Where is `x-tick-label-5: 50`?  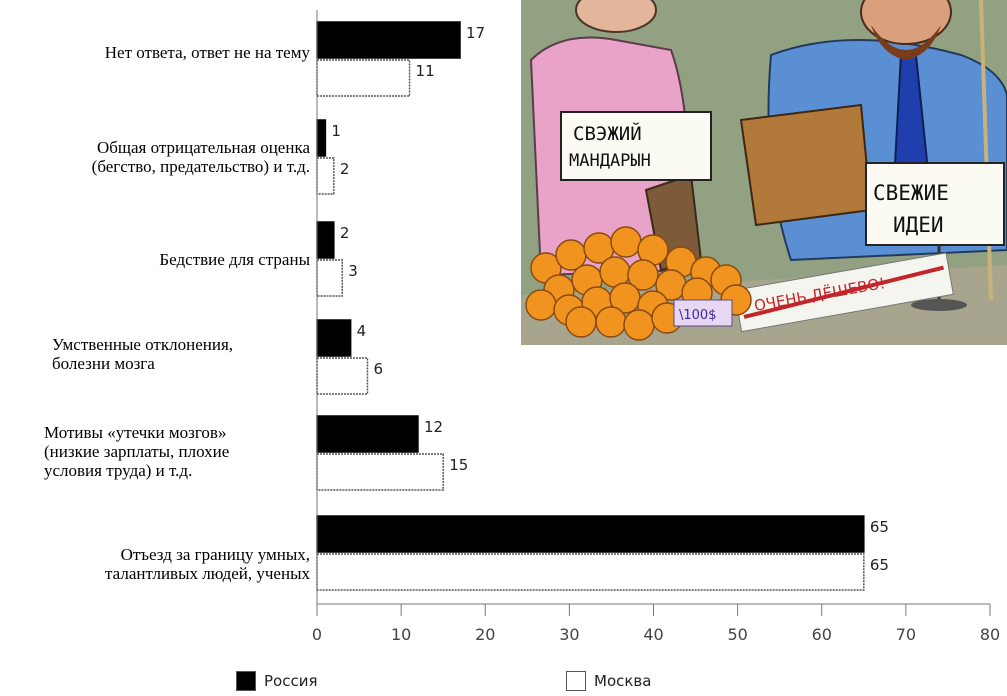
x-tick-label-5: 50 is located at coordinates (737, 634).